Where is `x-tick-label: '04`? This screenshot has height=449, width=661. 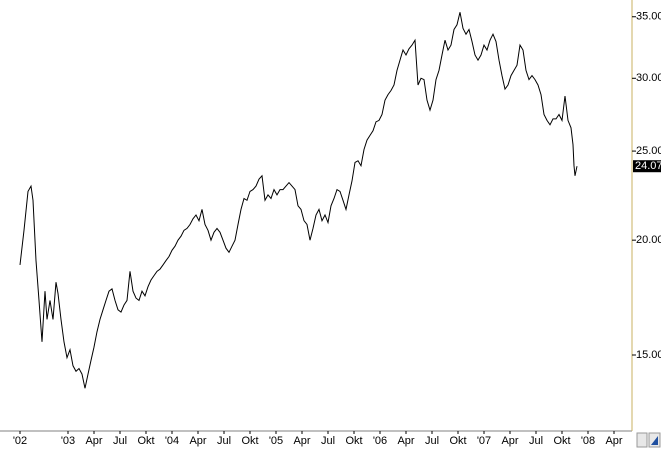
x-tick-label: '04 is located at coordinates (172, 441).